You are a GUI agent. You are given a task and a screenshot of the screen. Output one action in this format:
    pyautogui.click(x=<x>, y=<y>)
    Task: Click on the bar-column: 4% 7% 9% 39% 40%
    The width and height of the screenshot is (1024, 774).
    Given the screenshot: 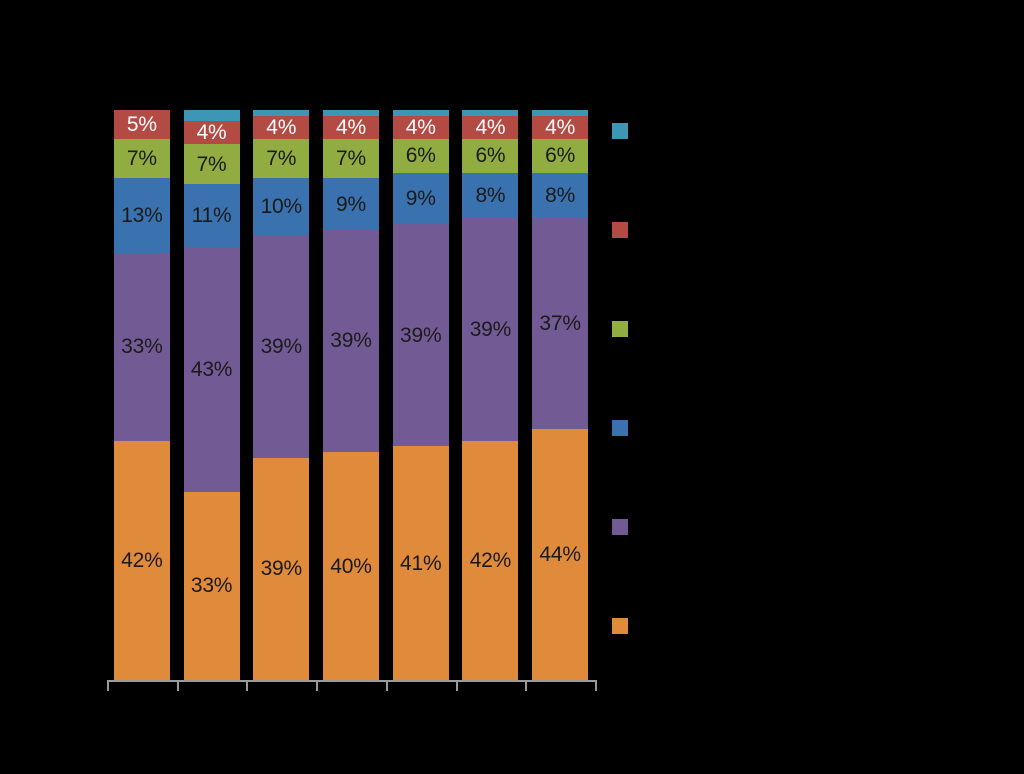 What is the action you would take?
    pyautogui.click(x=351, y=395)
    